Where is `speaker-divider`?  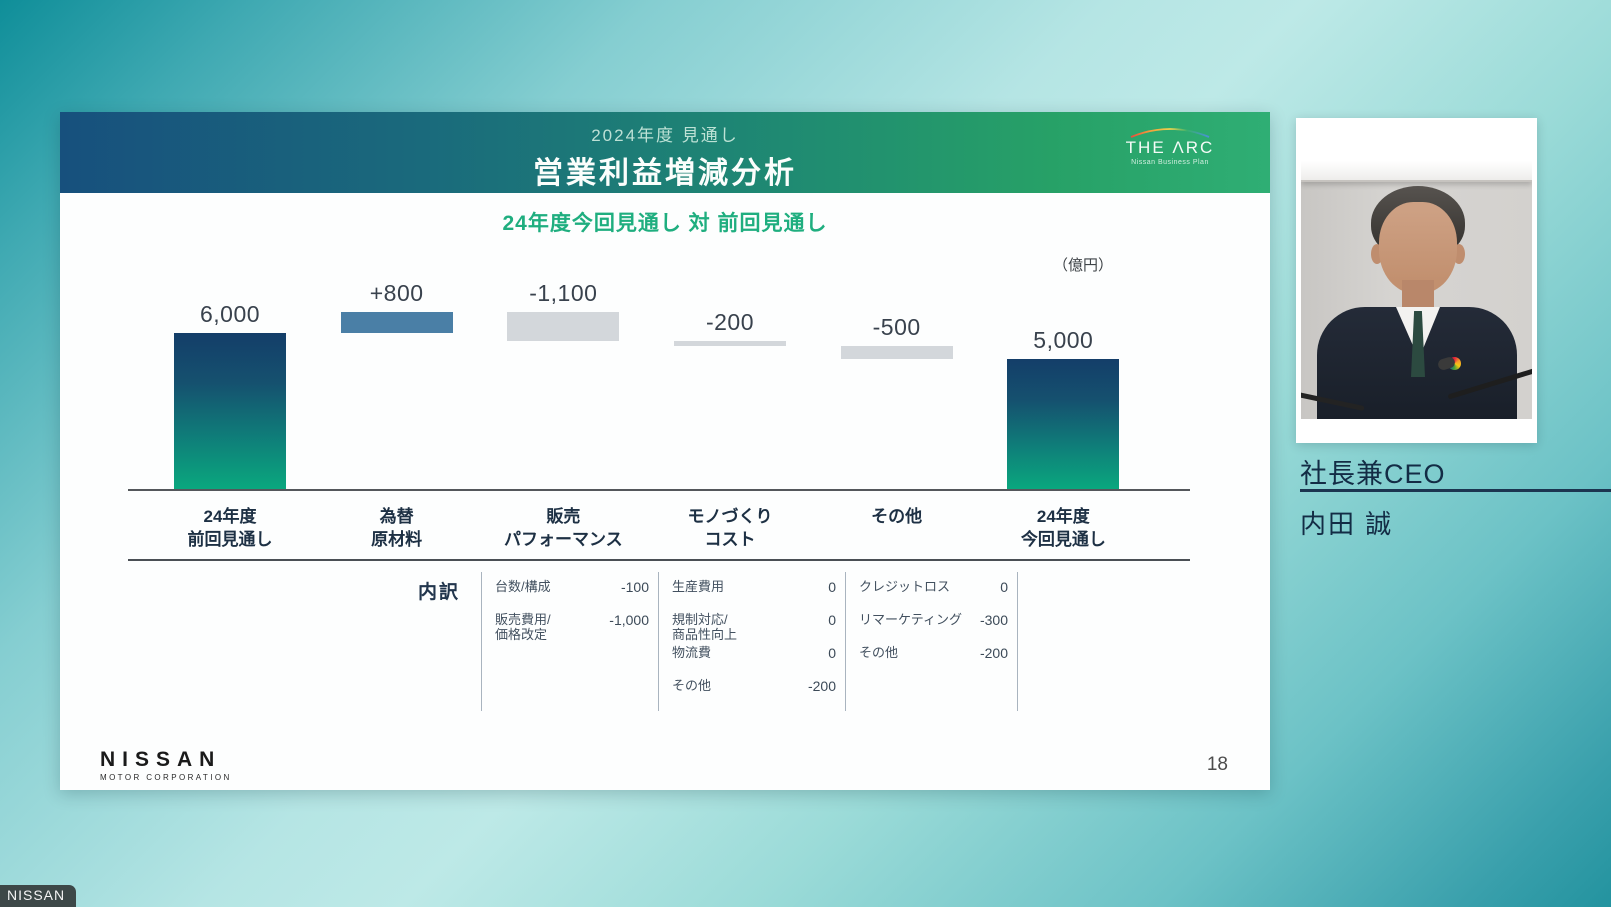 speaker-divider is located at coordinates (1455, 490).